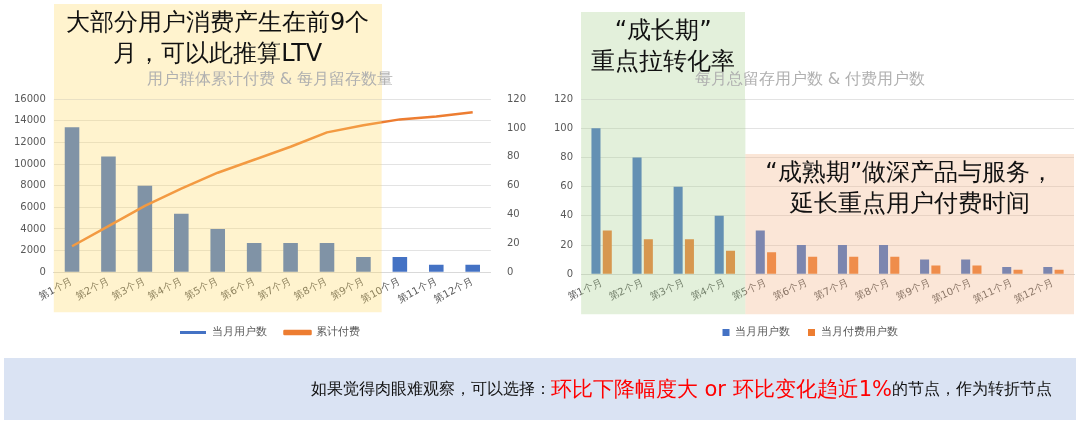 The height and width of the screenshot is (428, 1080). I want to click on y2-tick-label: 120, so click(516, 98).